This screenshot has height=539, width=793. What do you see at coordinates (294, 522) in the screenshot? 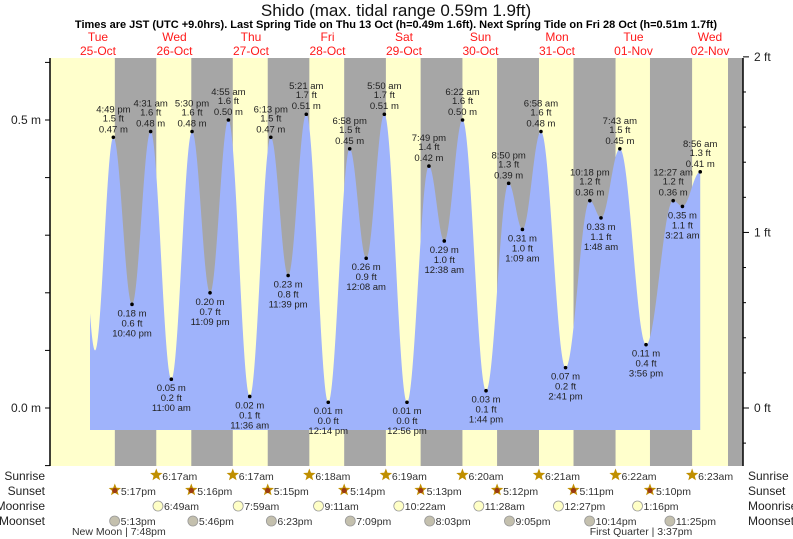
I see `moonset-time: 6:23pm` at bounding box center [294, 522].